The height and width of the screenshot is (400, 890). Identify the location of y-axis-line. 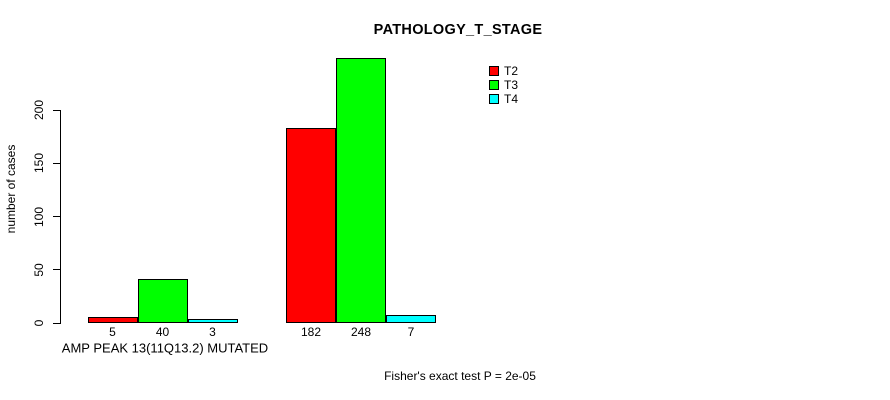
(60, 217).